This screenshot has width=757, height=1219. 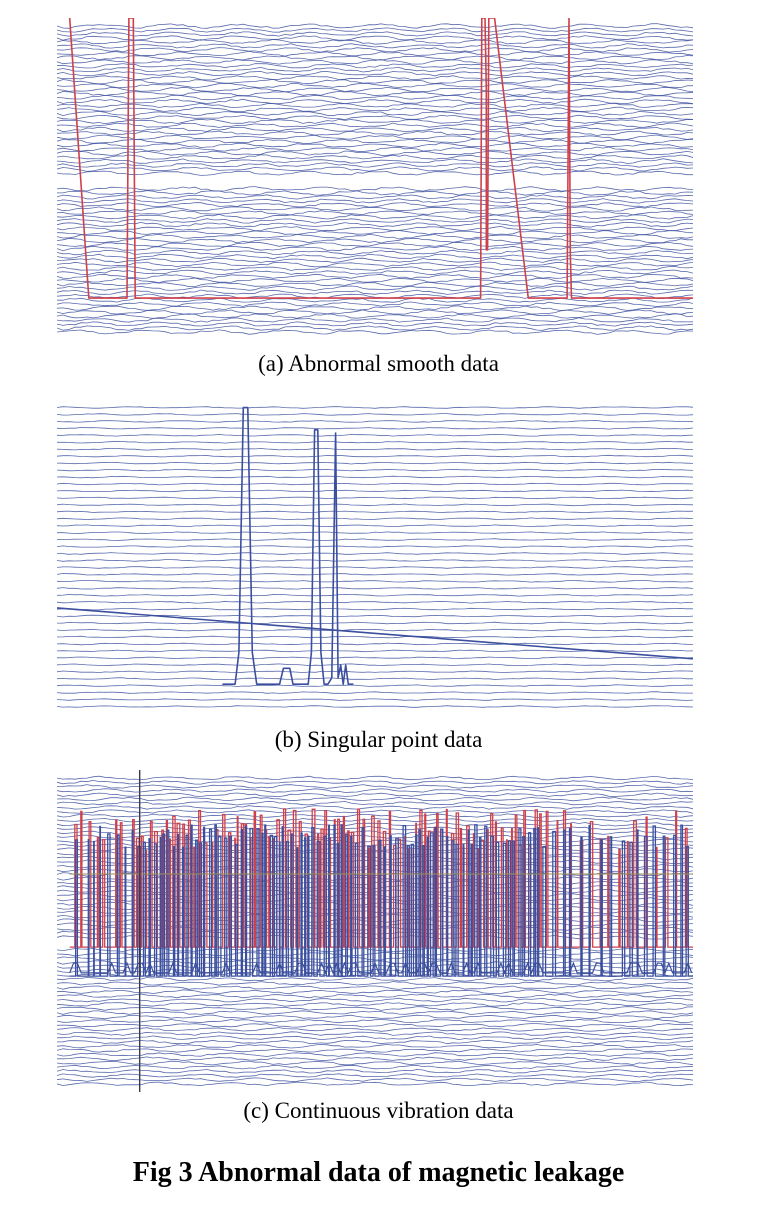 I want to click on blue-vibration-line, so click(x=381, y=900).